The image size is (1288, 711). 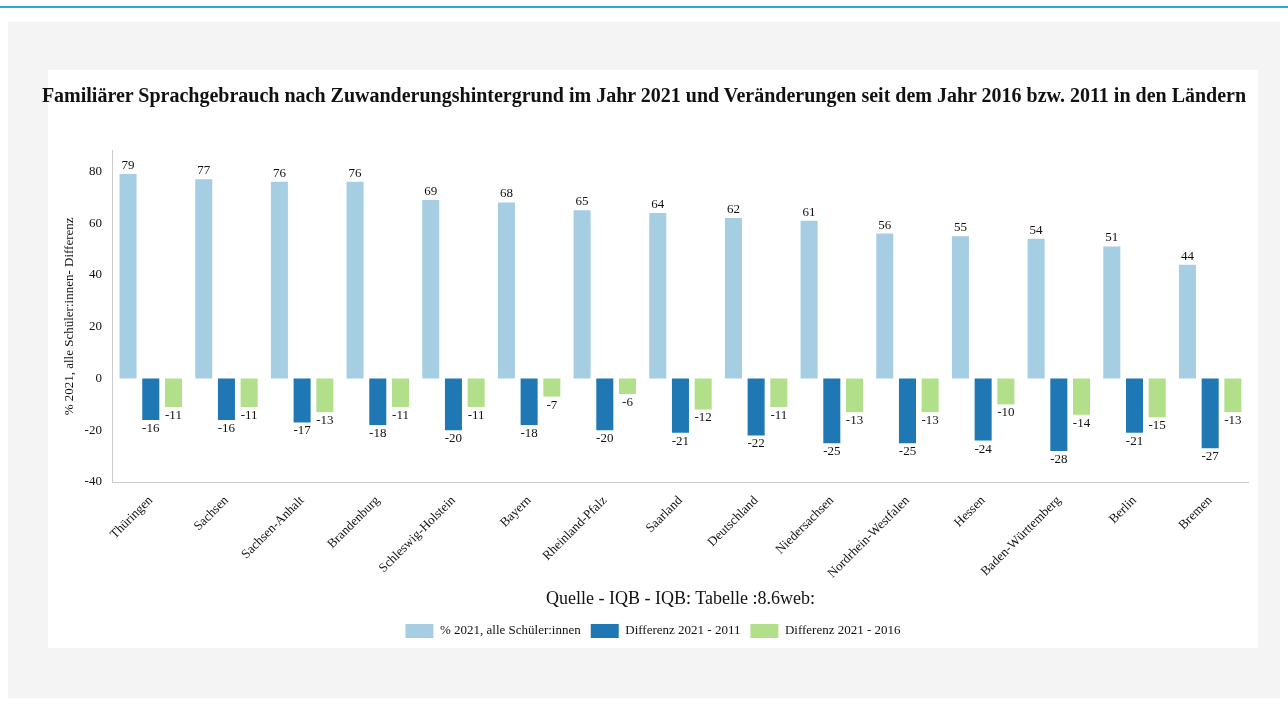 What do you see at coordinates (683, 630) in the screenshot?
I see `legend-label: Differenz 2021 - 2011` at bounding box center [683, 630].